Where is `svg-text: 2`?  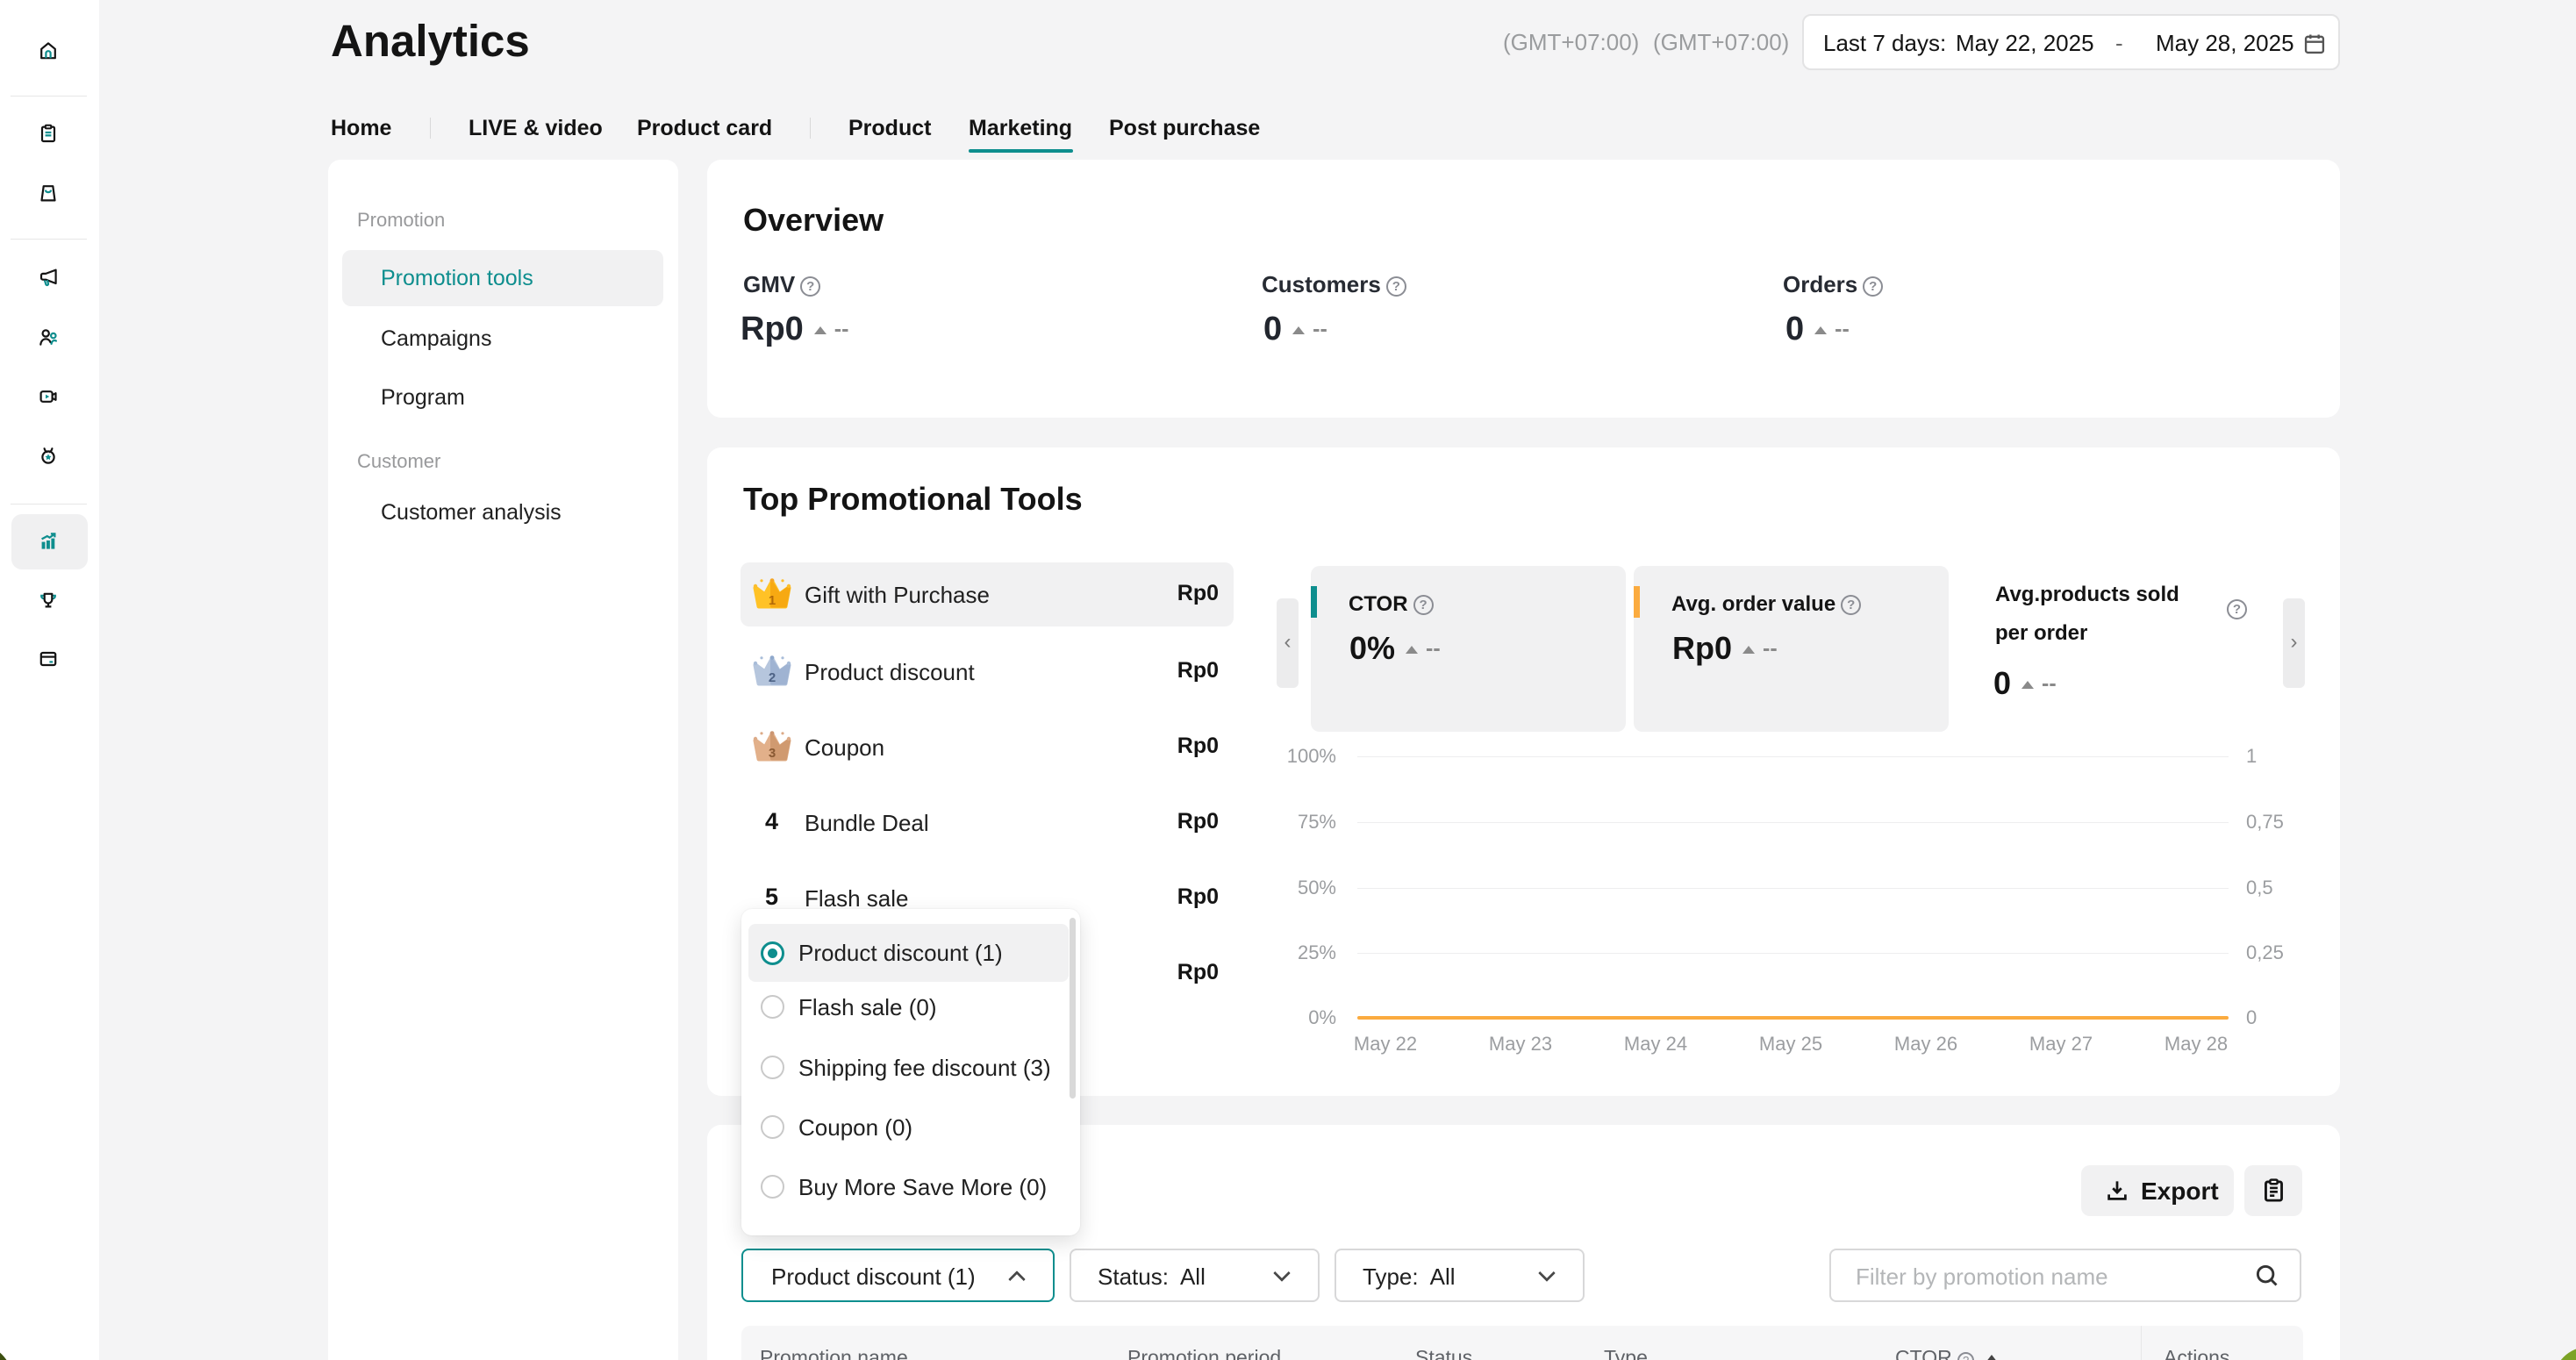
svg-text: 2 is located at coordinates (772, 677).